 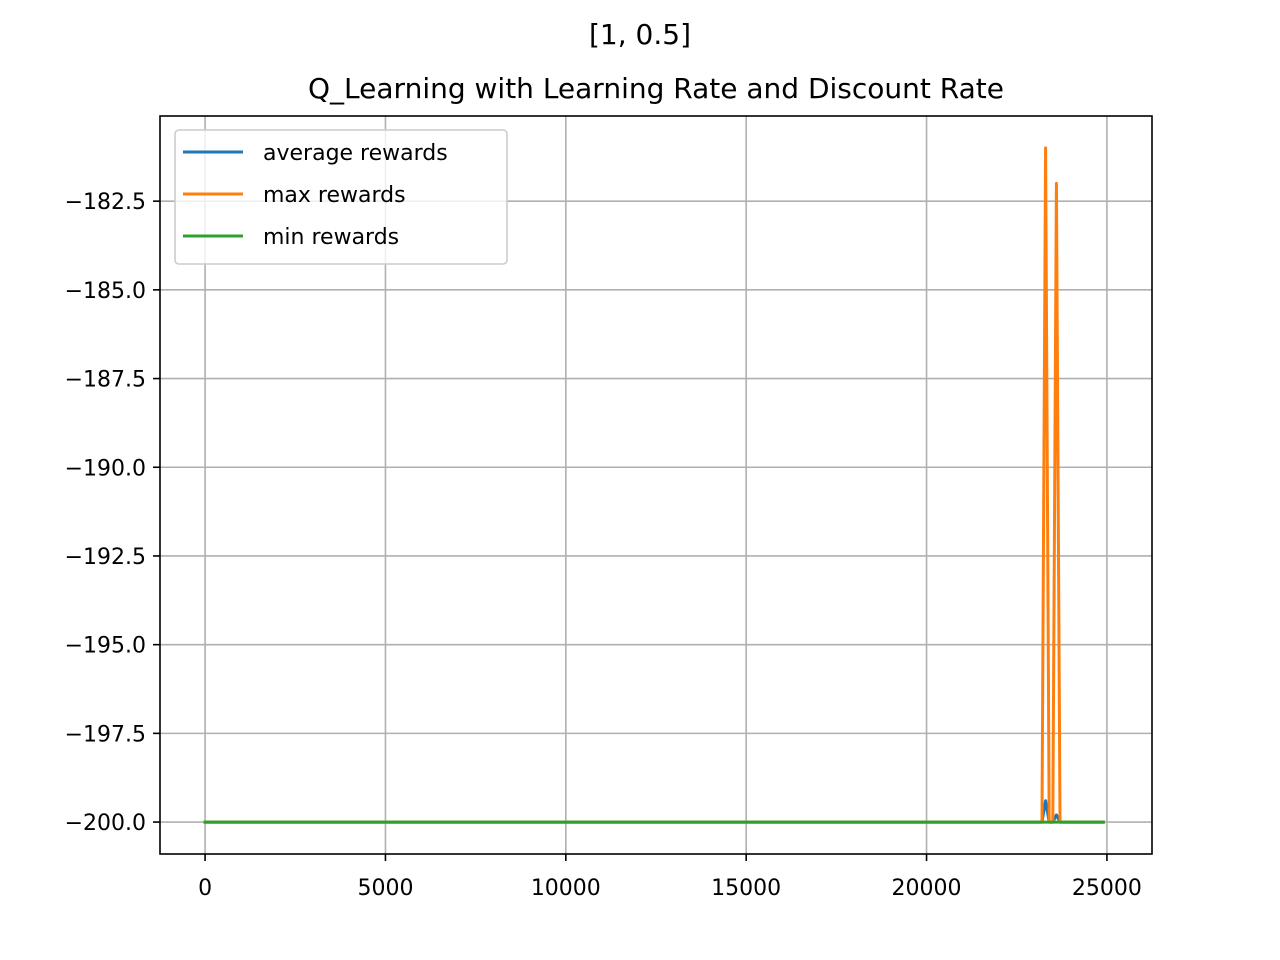 I want to click on figure-suptitle: [1, 0.5], so click(x=640, y=34).